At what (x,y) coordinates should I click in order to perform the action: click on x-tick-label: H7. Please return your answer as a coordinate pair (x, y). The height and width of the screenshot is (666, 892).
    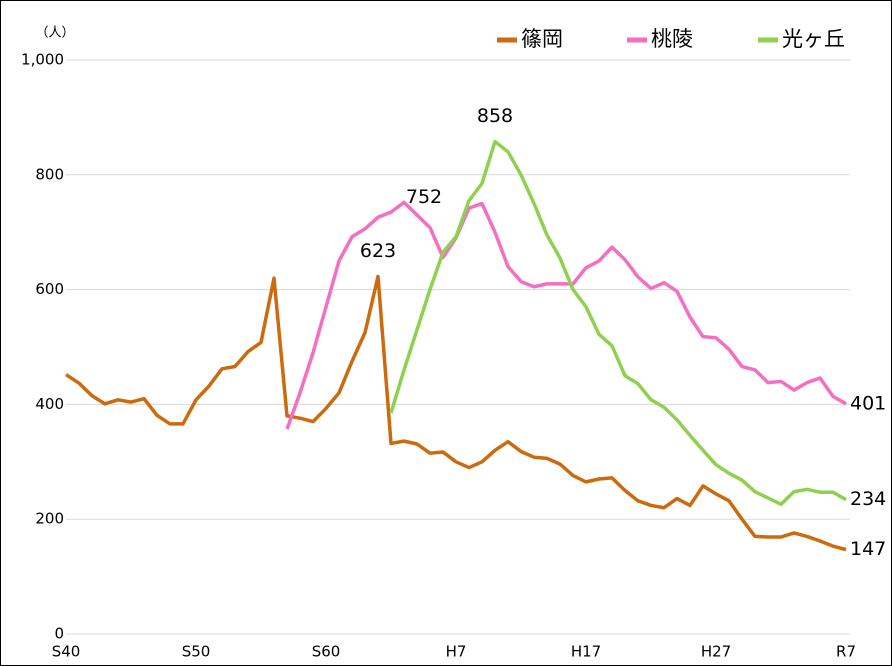
    Looking at the image, I should click on (456, 652).